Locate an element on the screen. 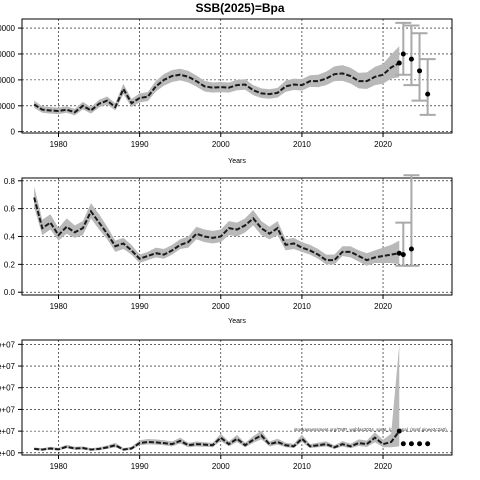 This screenshot has width=480, height=480. y-tick-label: 300000 is located at coordinates (8, 54).